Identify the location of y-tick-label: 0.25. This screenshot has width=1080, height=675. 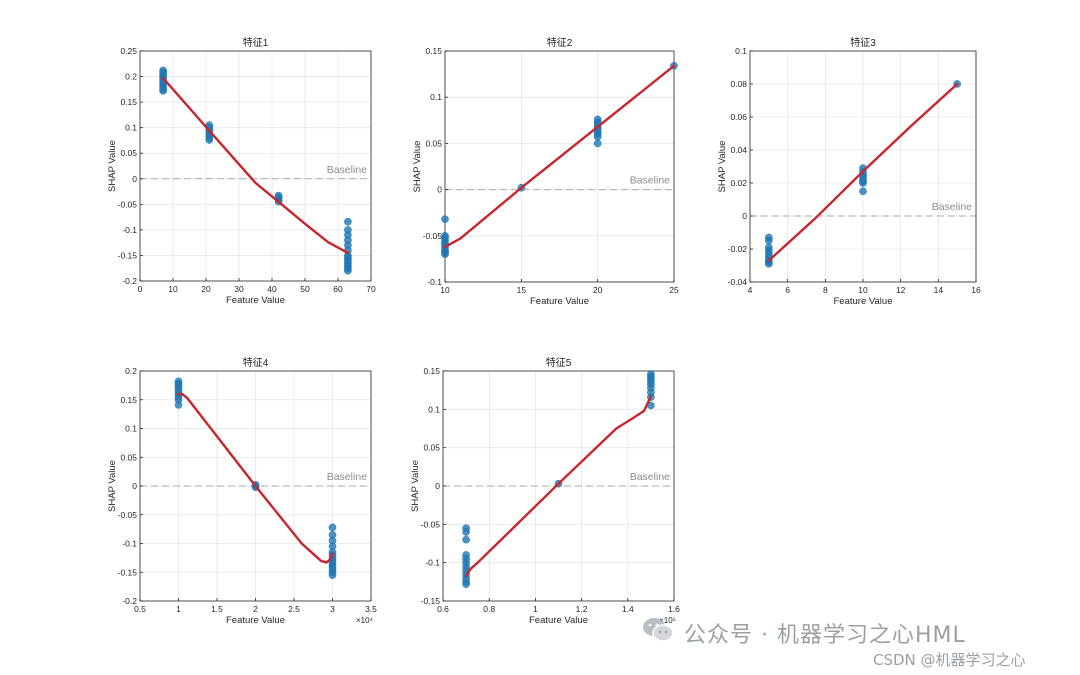
(128, 51).